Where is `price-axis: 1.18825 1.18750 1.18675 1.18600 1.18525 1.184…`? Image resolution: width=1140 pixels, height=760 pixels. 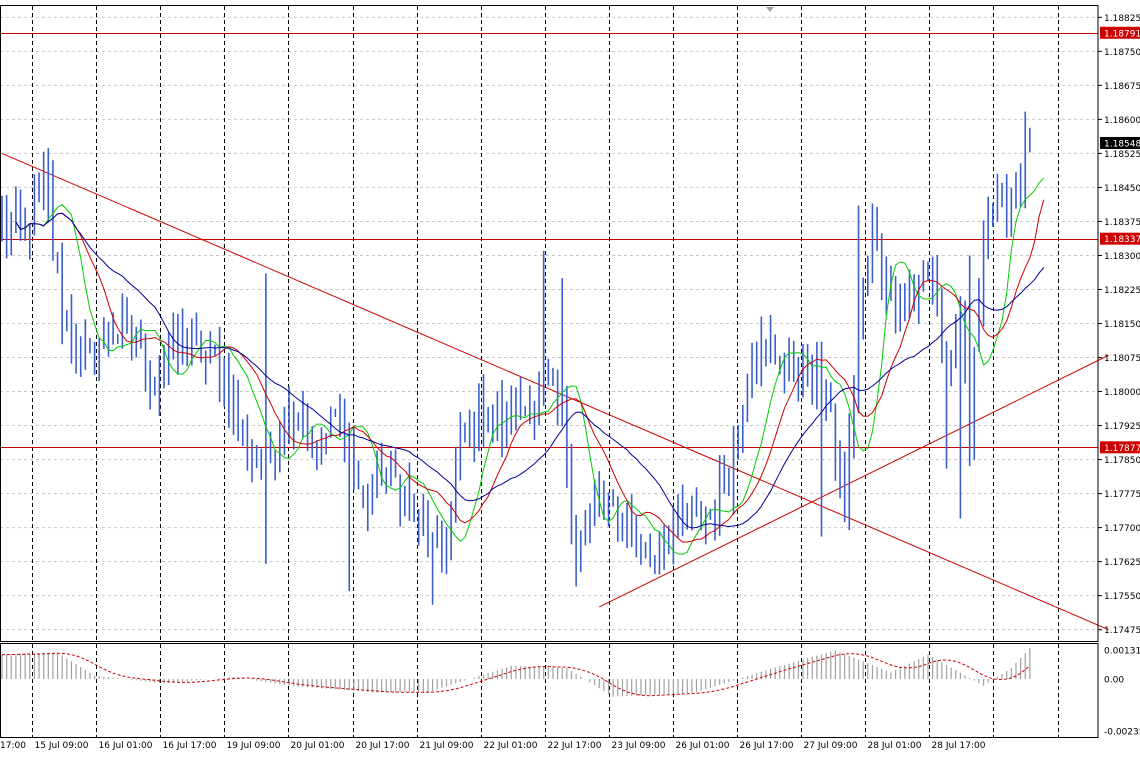 price-axis: 1.18825 1.18750 1.18675 1.18600 1.18525 1.184… is located at coordinates (1119, 376).